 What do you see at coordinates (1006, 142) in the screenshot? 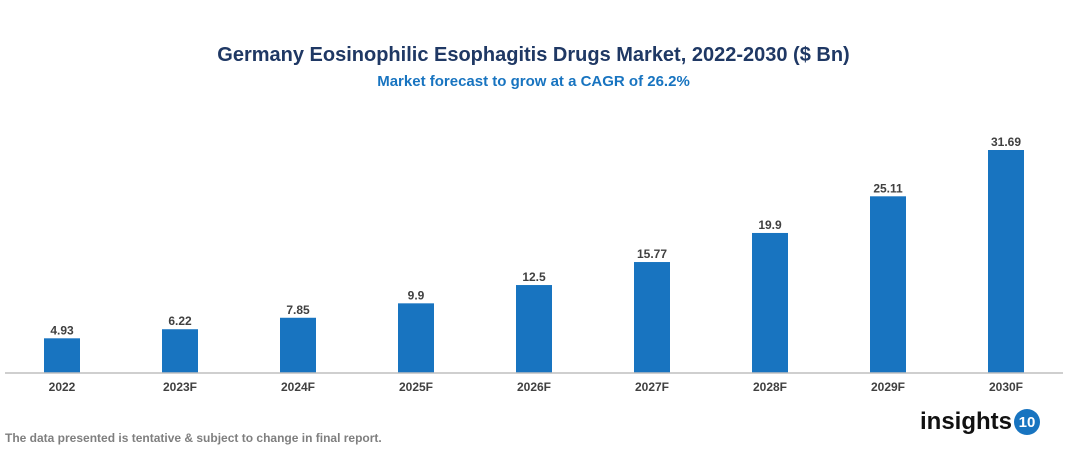
I see `data-label: 31.69` at bounding box center [1006, 142].